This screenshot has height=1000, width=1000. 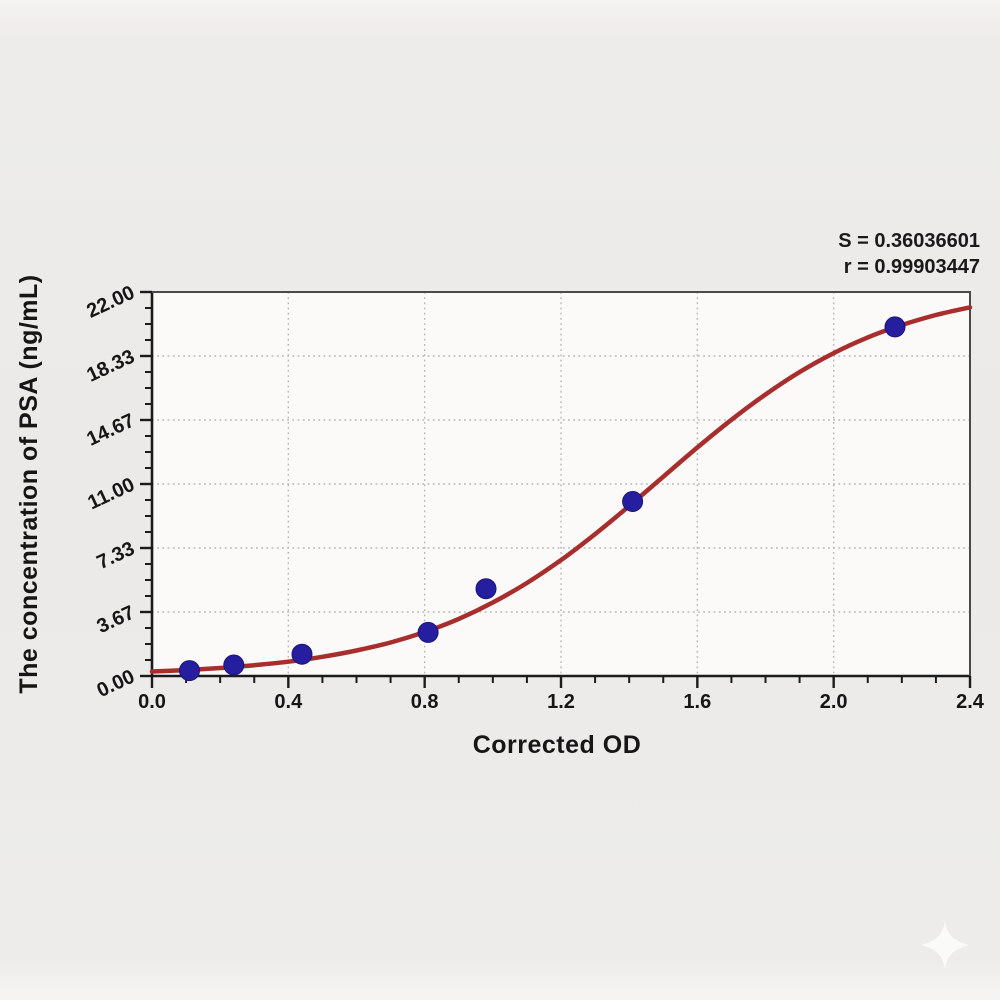 What do you see at coordinates (945, 945) in the screenshot?
I see `sparkle-watermark-icon` at bounding box center [945, 945].